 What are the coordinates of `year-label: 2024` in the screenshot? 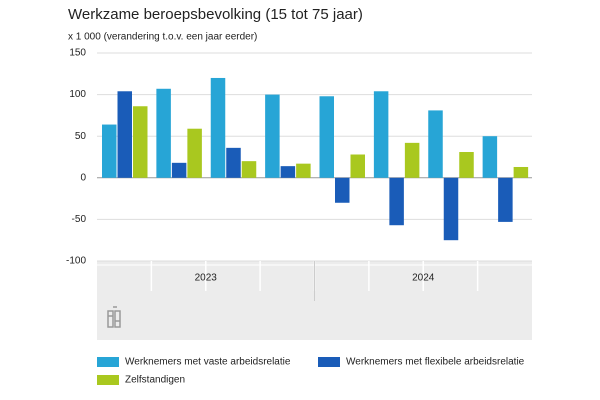 It's located at (423, 278).